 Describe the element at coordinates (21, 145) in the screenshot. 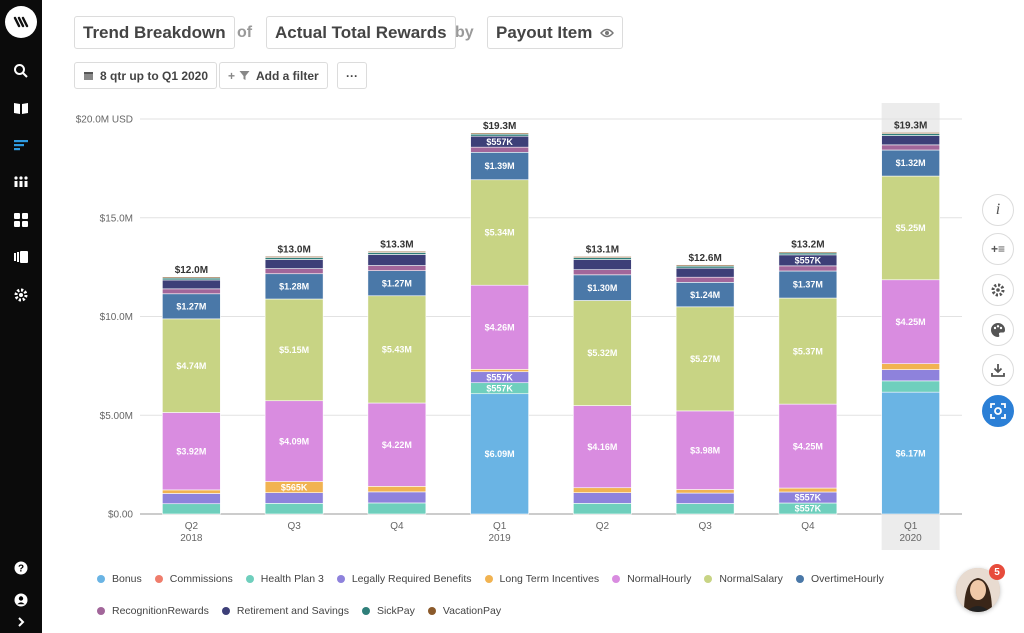

I see `trend-breakdown-icon` at that location.